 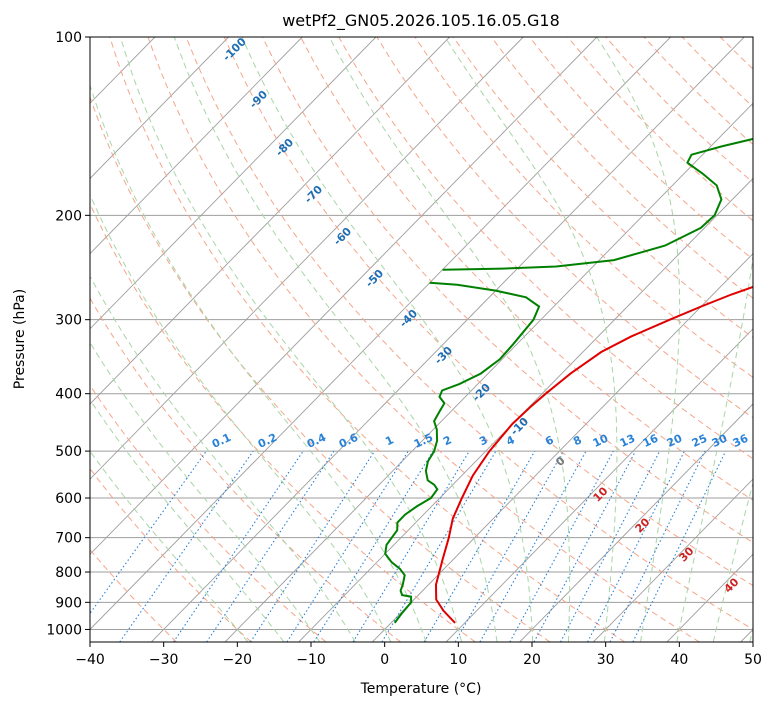 What do you see at coordinates (418, 655) in the screenshot?
I see `x-axis: −40 −30 −20 −10 0 10 20 30 40 50` at bounding box center [418, 655].